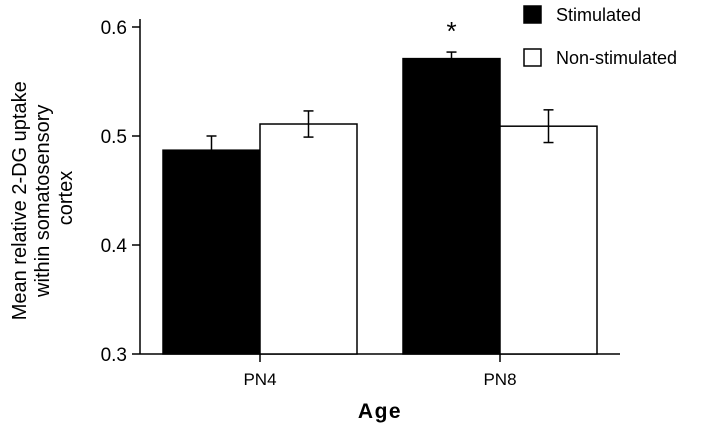 This screenshot has height=428, width=720. What do you see at coordinates (114, 355) in the screenshot?
I see `y-tick-label-0: 0.3` at bounding box center [114, 355].